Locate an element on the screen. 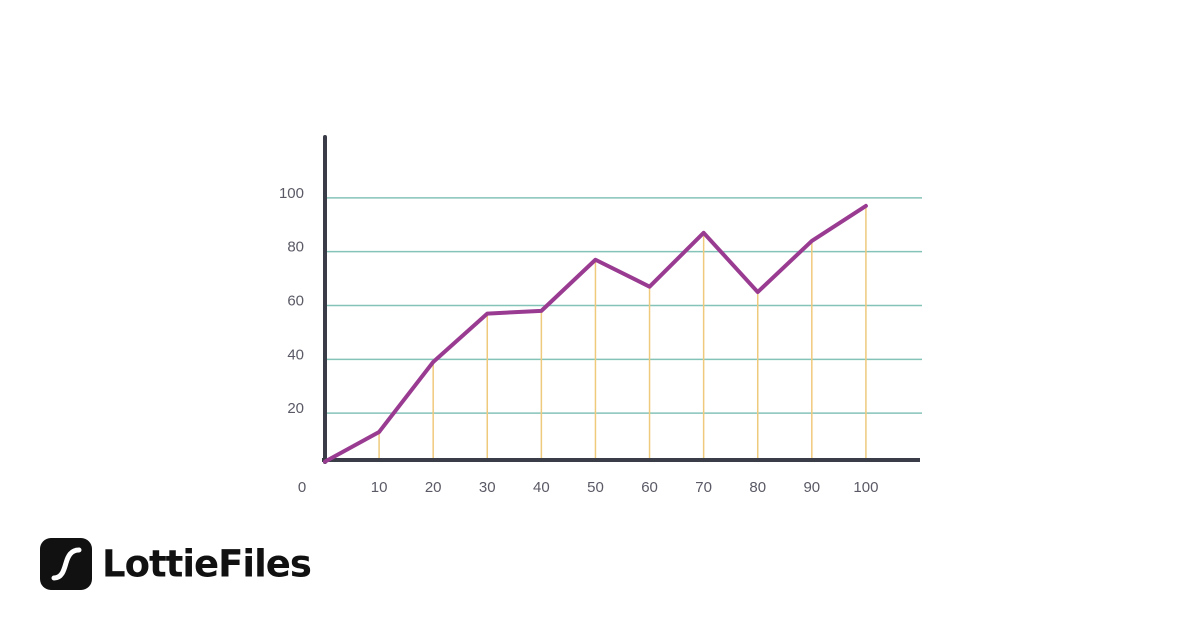 Image resolution: width=1200 pixels, height=630 pixels. y-tick-label: 40 is located at coordinates (295, 354).